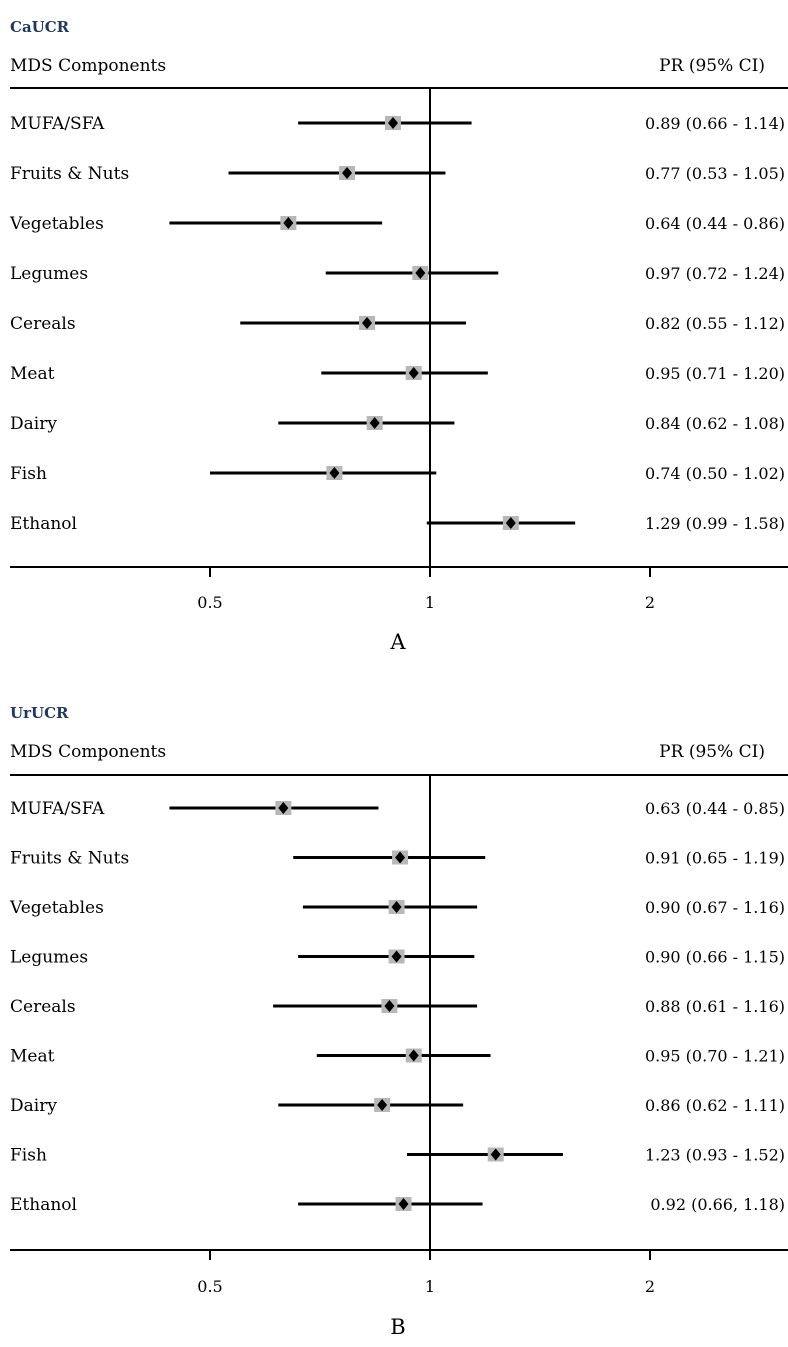  What do you see at coordinates (715, 373) in the screenshot?
I see `pr-ci-text: 0.95 (0.71 - 1.20)` at bounding box center [715, 373].